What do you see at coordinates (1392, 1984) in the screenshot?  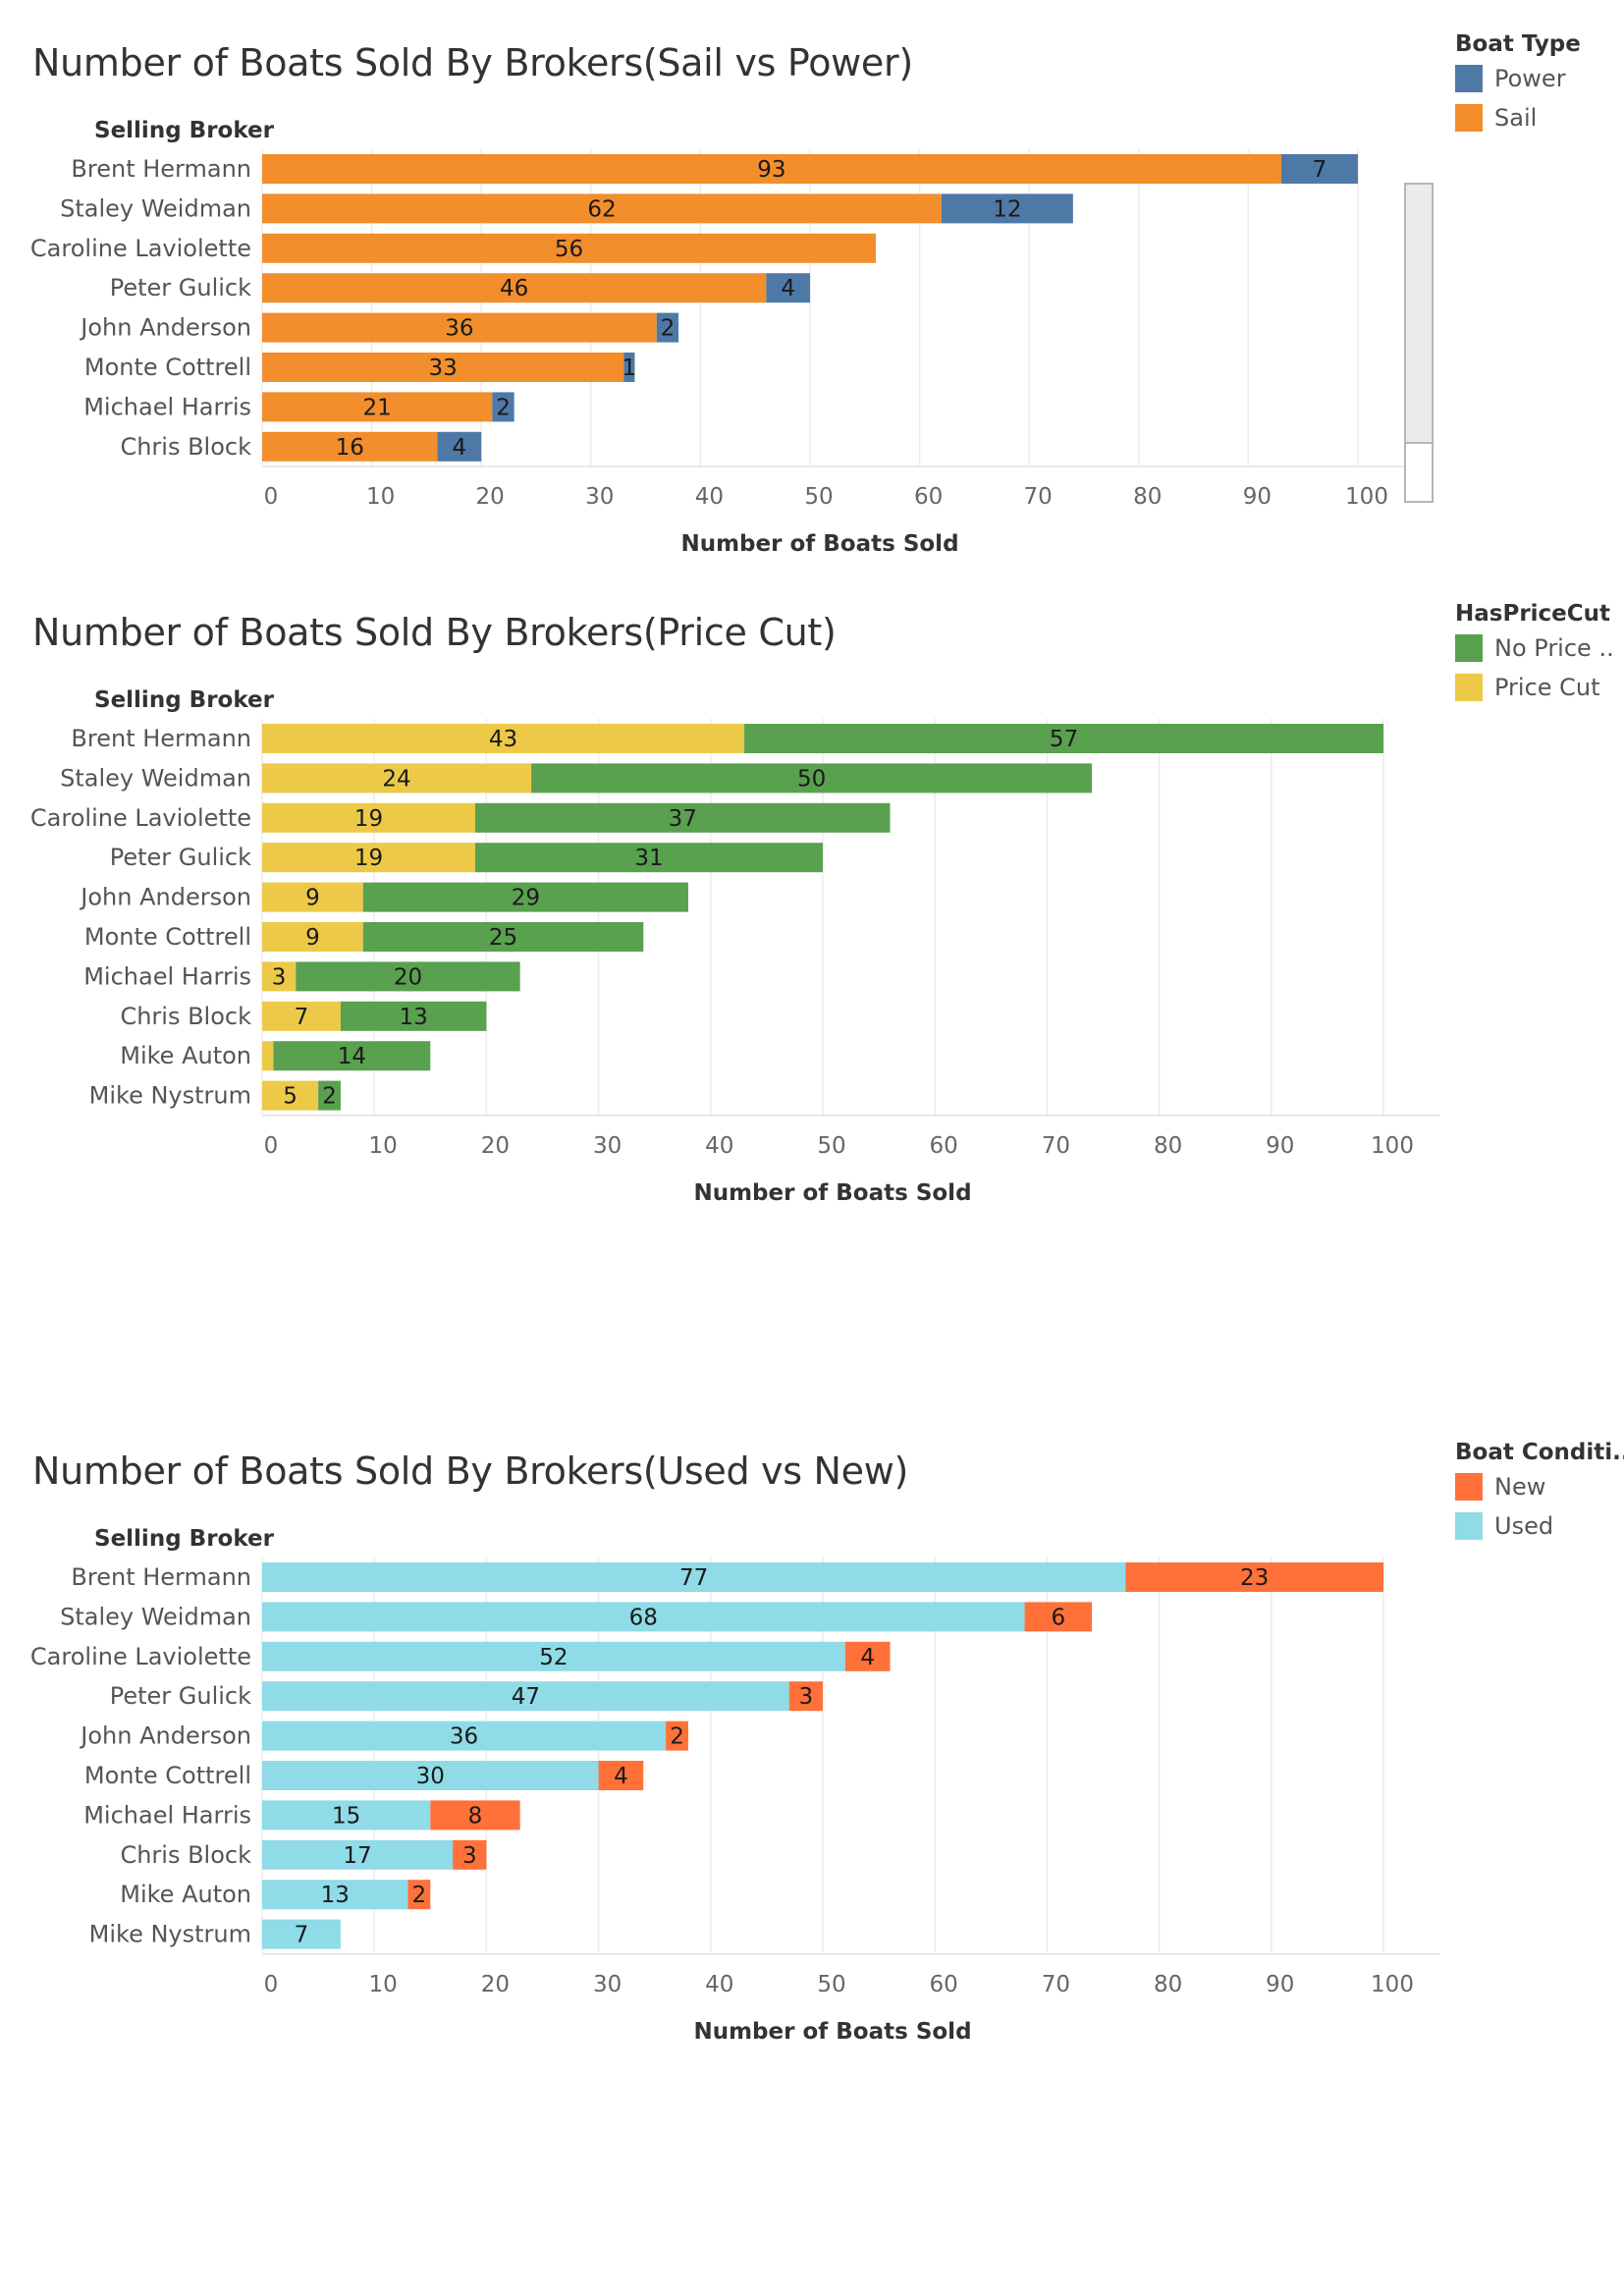 I see `x-tick-label: 100` at bounding box center [1392, 1984].